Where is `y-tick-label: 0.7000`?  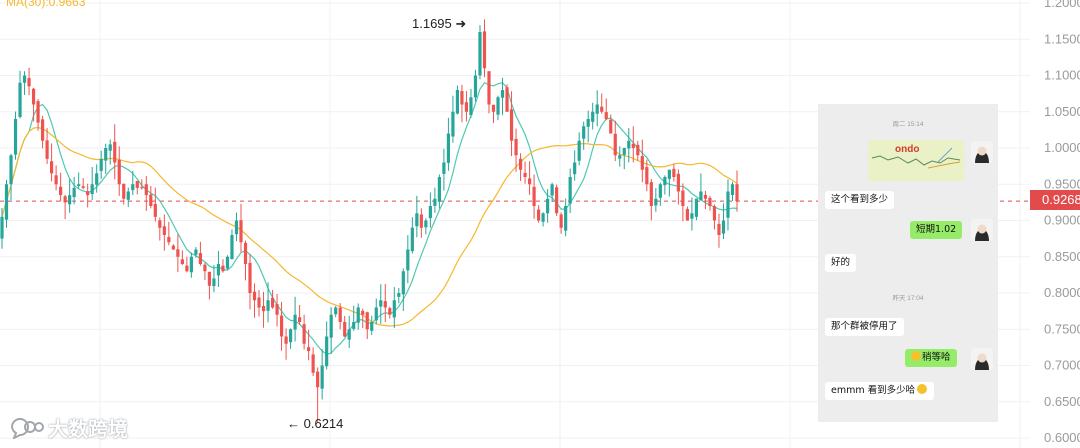
y-tick-label: 0.7000 is located at coordinates (1062, 365).